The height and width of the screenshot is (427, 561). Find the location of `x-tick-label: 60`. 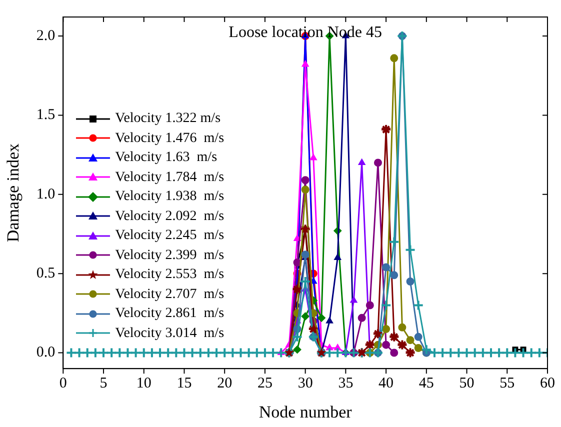

x-tick-label: 60 is located at coordinates (547, 384).